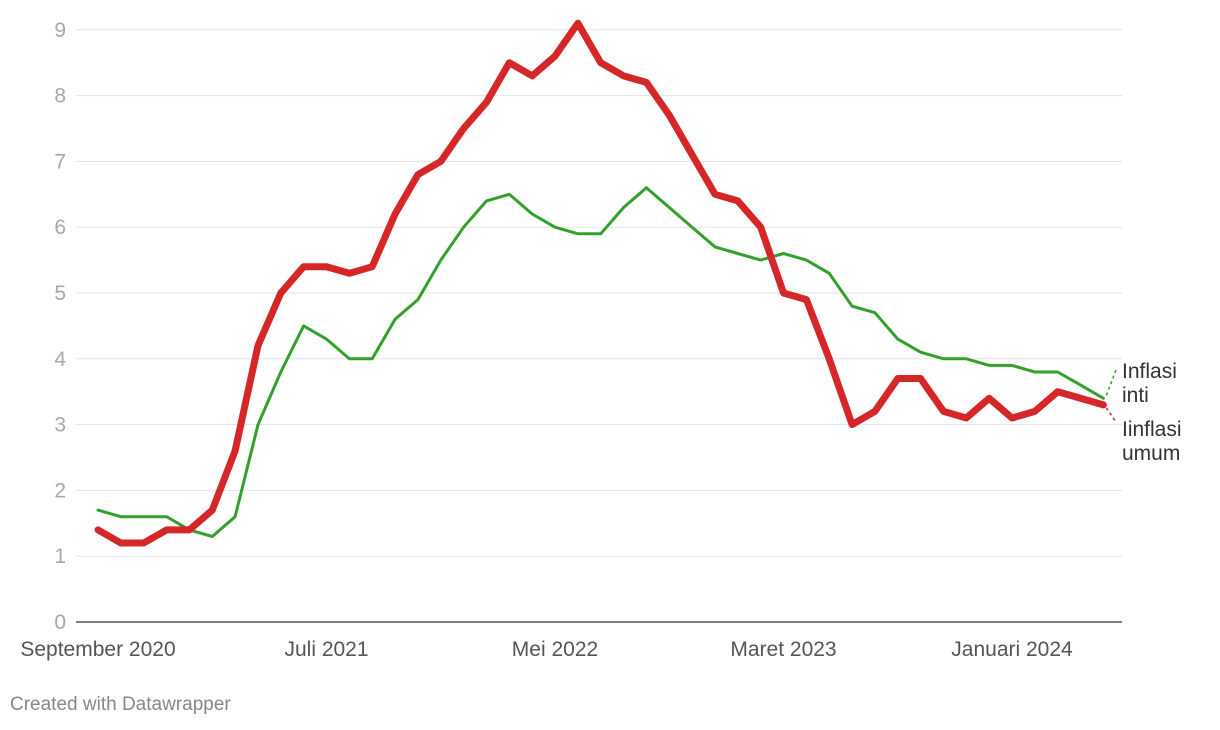 Image resolution: width=1220 pixels, height=730 pixels. What do you see at coordinates (60, 556) in the screenshot?
I see `y-tick-label: 1` at bounding box center [60, 556].